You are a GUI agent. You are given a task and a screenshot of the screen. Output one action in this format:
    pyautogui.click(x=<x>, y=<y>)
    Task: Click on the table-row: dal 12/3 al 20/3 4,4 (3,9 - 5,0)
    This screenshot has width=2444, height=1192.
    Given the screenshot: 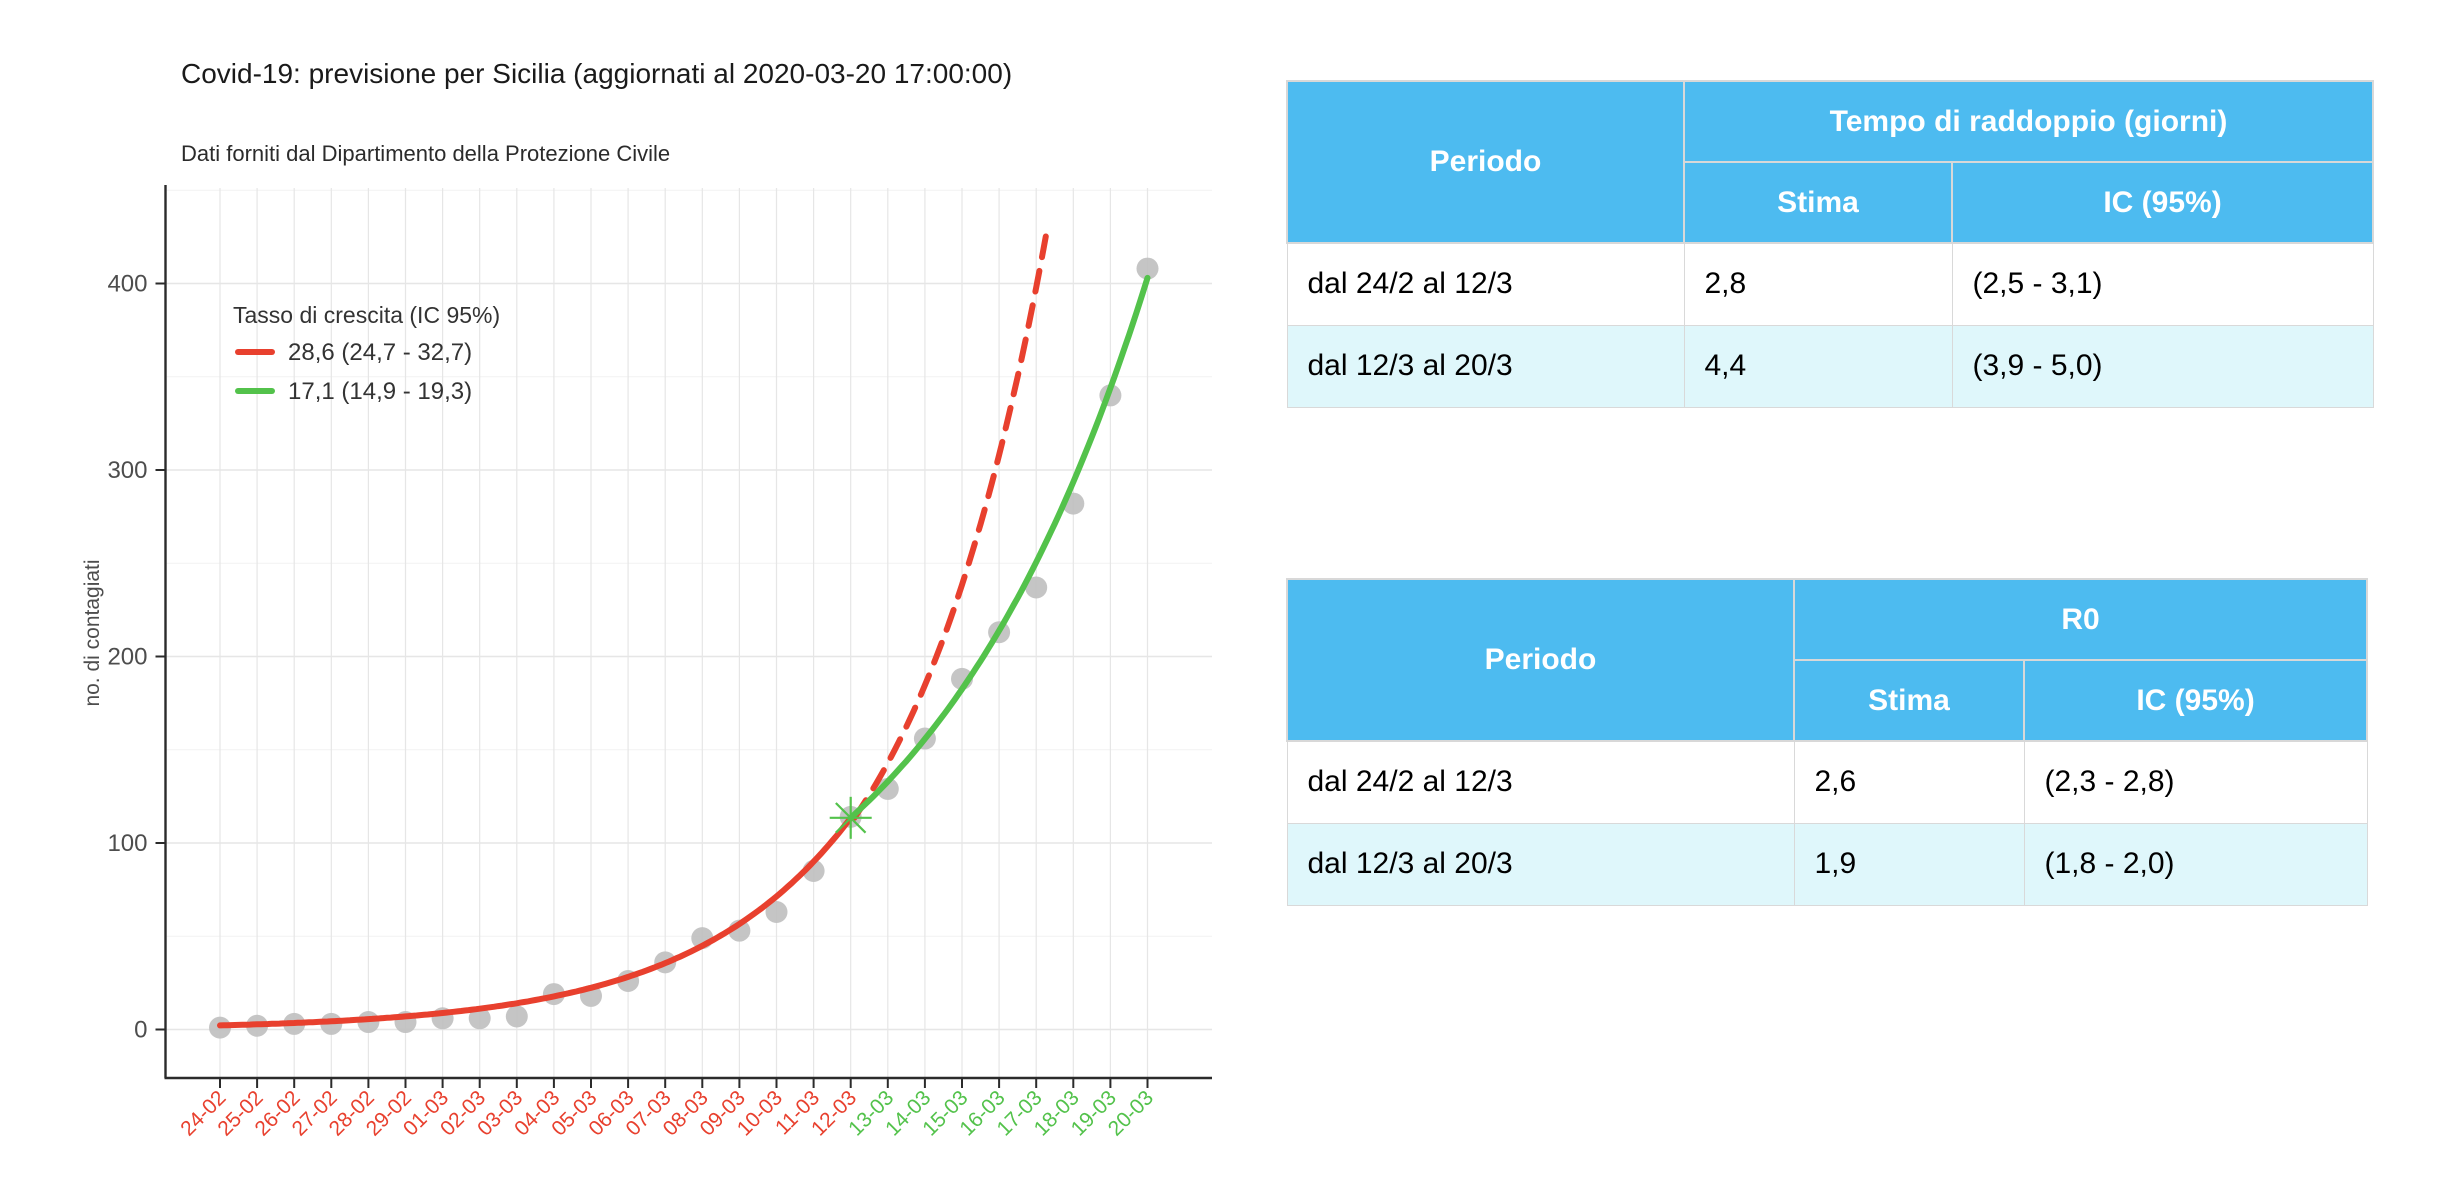 What is the action you would take?
    pyautogui.click(x=1830, y=366)
    